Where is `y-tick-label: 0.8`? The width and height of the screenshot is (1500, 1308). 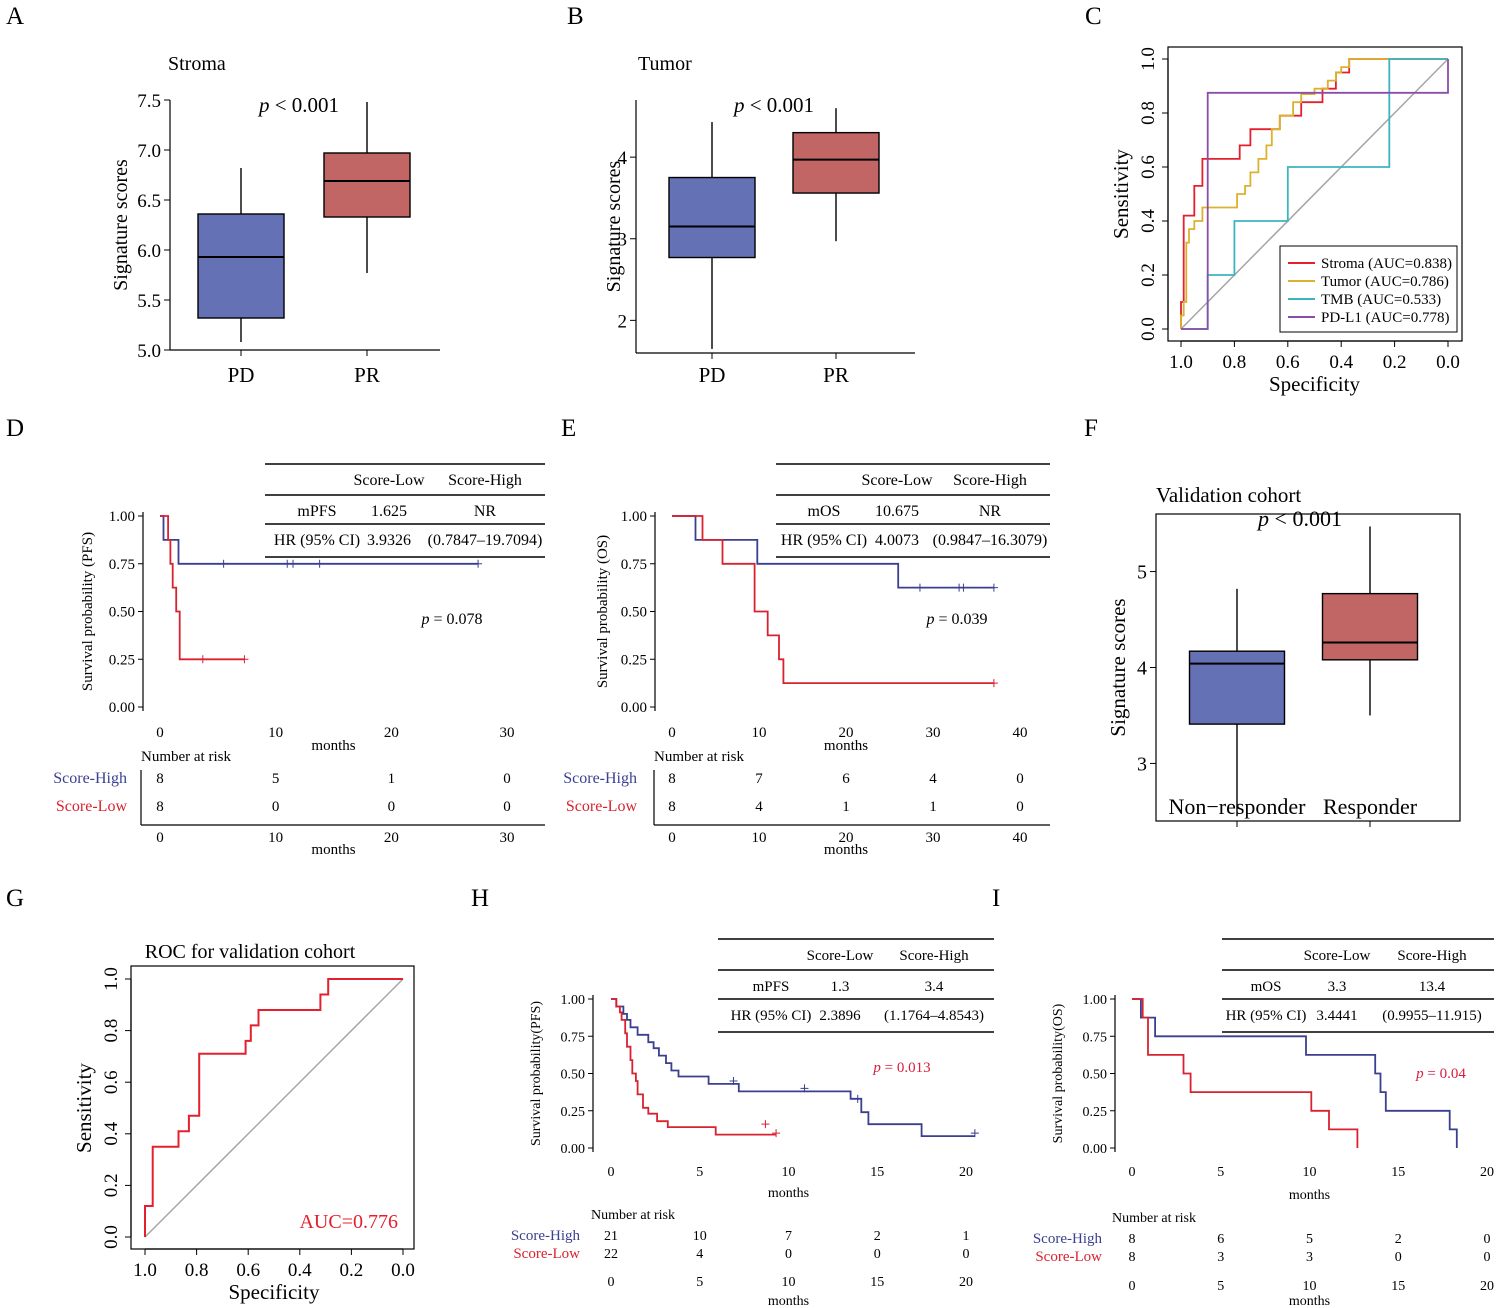 y-tick-label: 0.8 is located at coordinates (111, 1031).